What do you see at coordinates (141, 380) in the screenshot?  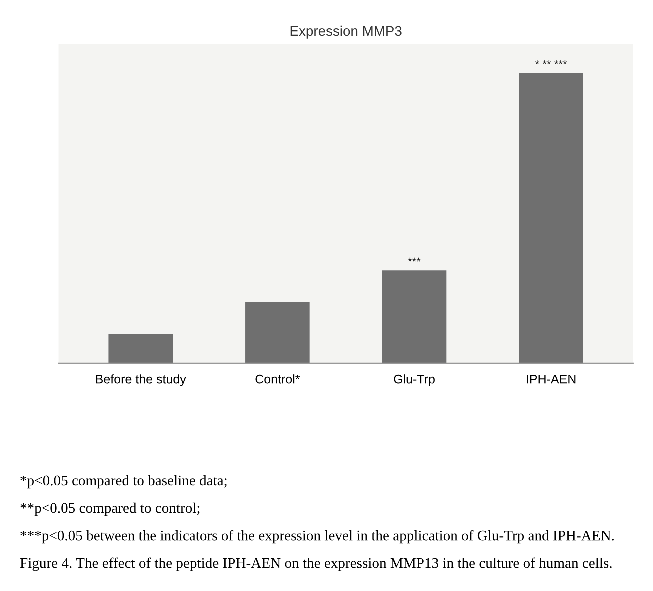 I see `x-tick-label: Before the study` at bounding box center [141, 380].